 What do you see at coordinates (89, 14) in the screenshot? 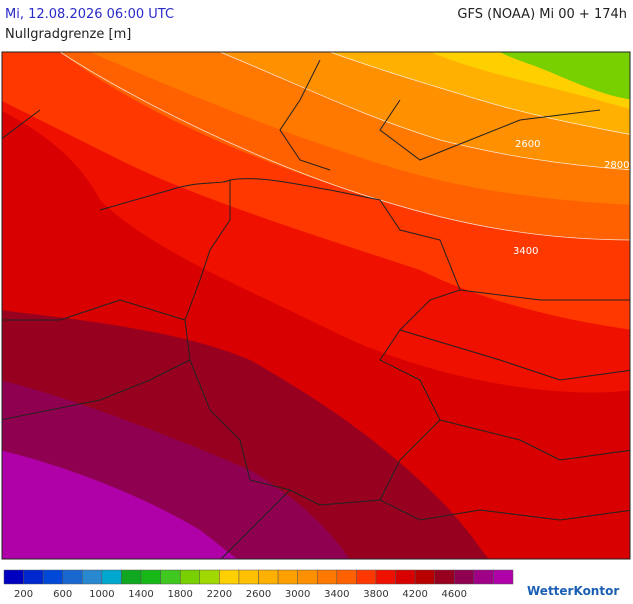
I see `date: Mi, 12.08.2026 06:00 UTC` at bounding box center [89, 14].